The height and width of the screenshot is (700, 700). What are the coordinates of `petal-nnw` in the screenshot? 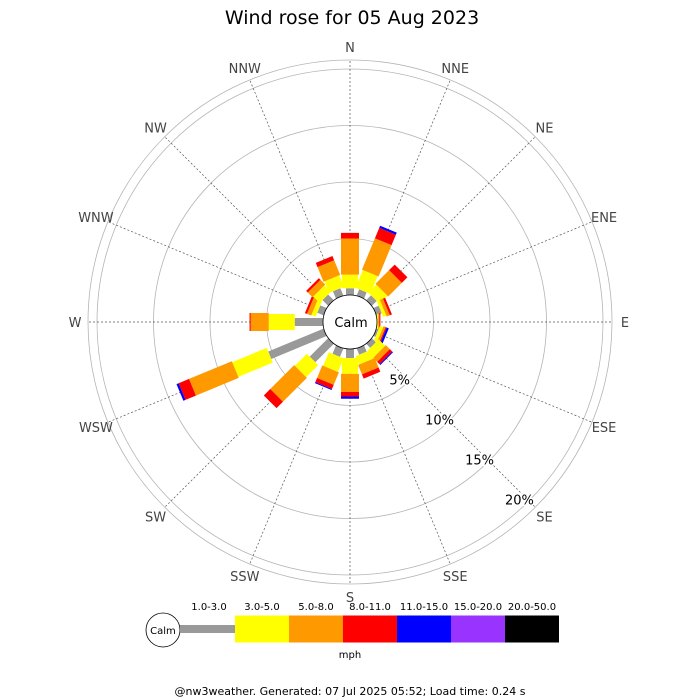 It's located at (330, 277).